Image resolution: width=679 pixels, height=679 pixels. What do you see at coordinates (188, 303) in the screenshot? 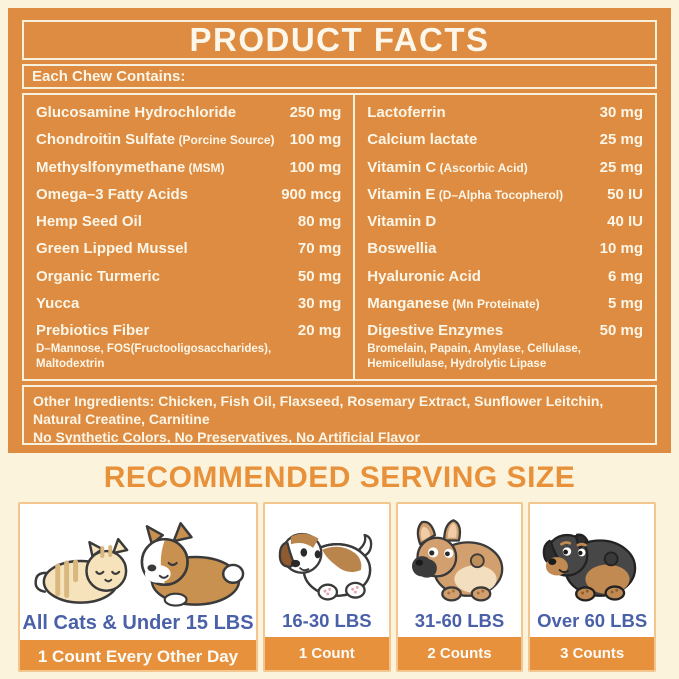
I see `ingredient-row: Yucca 30 mg` at bounding box center [188, 303].